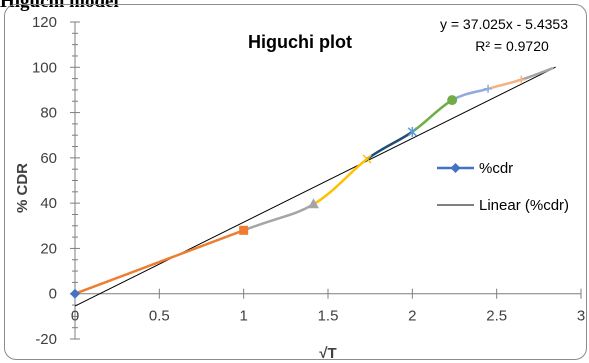 The width and height of the screenshot is (589, 363). I want to click on x-tick-label: 1.5, so click(328, 316).